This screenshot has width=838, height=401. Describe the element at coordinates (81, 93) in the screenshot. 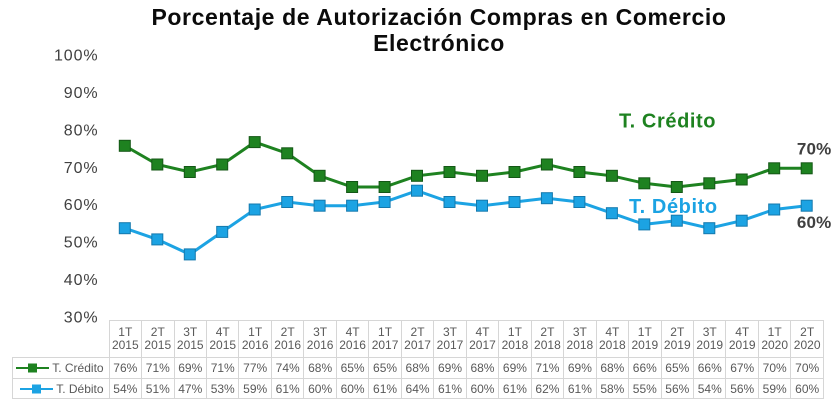

I see `svg-text: 90%` at that location.